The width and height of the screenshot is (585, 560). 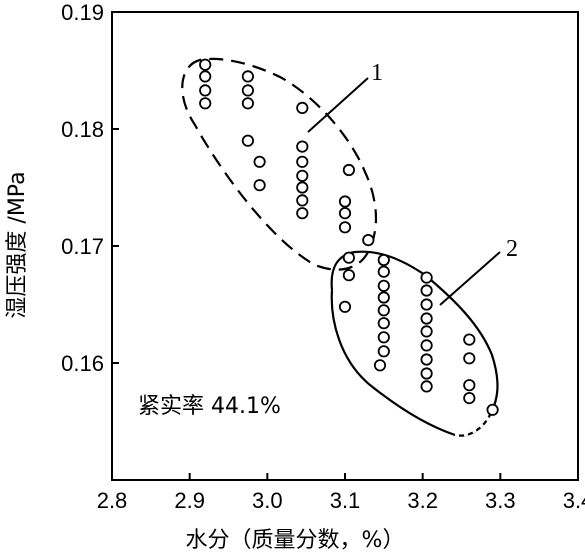 I want to click on region-1-label: 1, so click(x=377, y=73).